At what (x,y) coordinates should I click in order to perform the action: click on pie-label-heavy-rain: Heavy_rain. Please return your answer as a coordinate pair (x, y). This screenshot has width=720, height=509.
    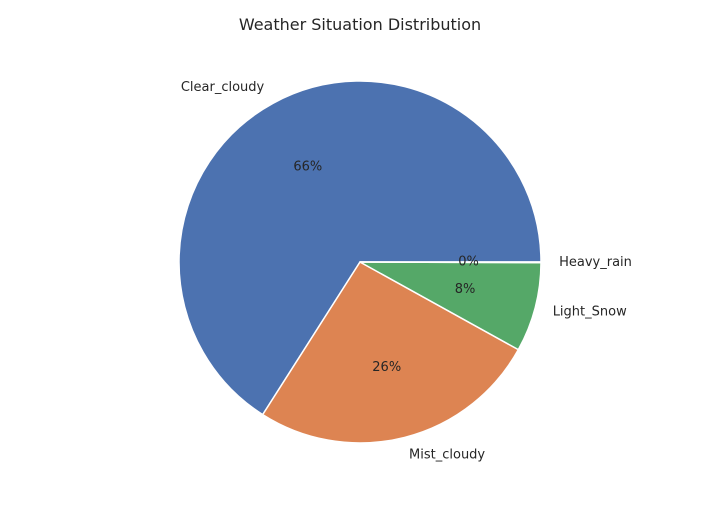
    Looking at the image, I should click on (595, 262).